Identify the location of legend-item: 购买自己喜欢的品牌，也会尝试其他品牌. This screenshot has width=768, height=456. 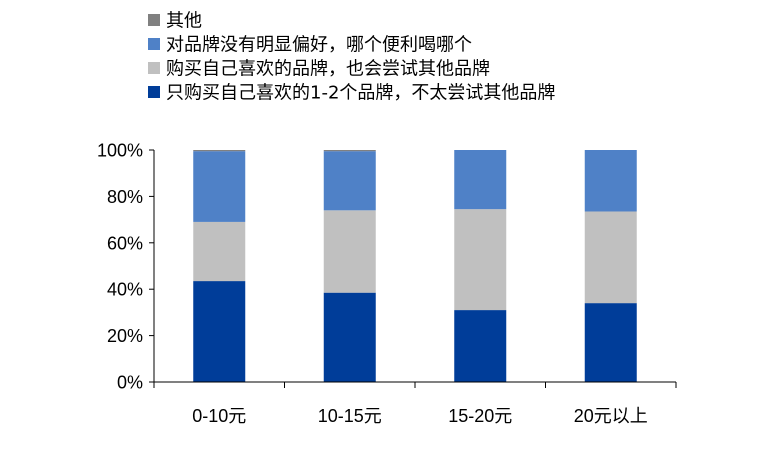
(319, 69).